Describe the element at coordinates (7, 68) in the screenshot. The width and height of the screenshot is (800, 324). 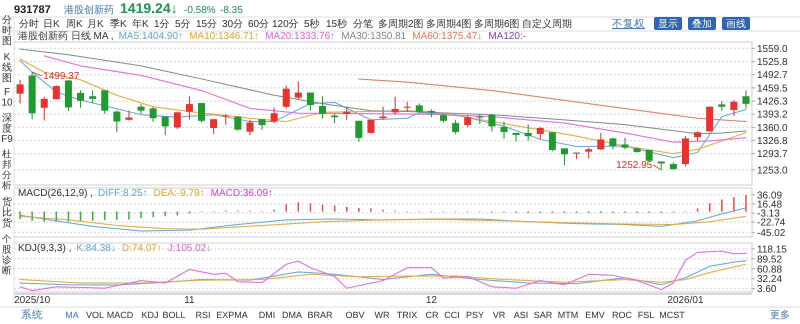
I see `text: K线图` at that location.